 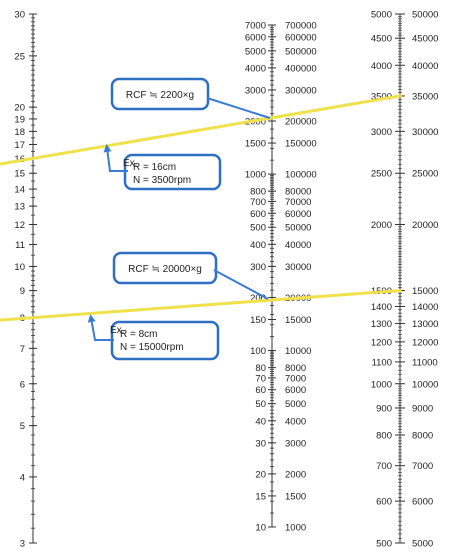 What do you see at coordinates (381, 342) in the screenshot?
I see `rpm-tick-label-low: 1200` at bounding box center [381, 342].